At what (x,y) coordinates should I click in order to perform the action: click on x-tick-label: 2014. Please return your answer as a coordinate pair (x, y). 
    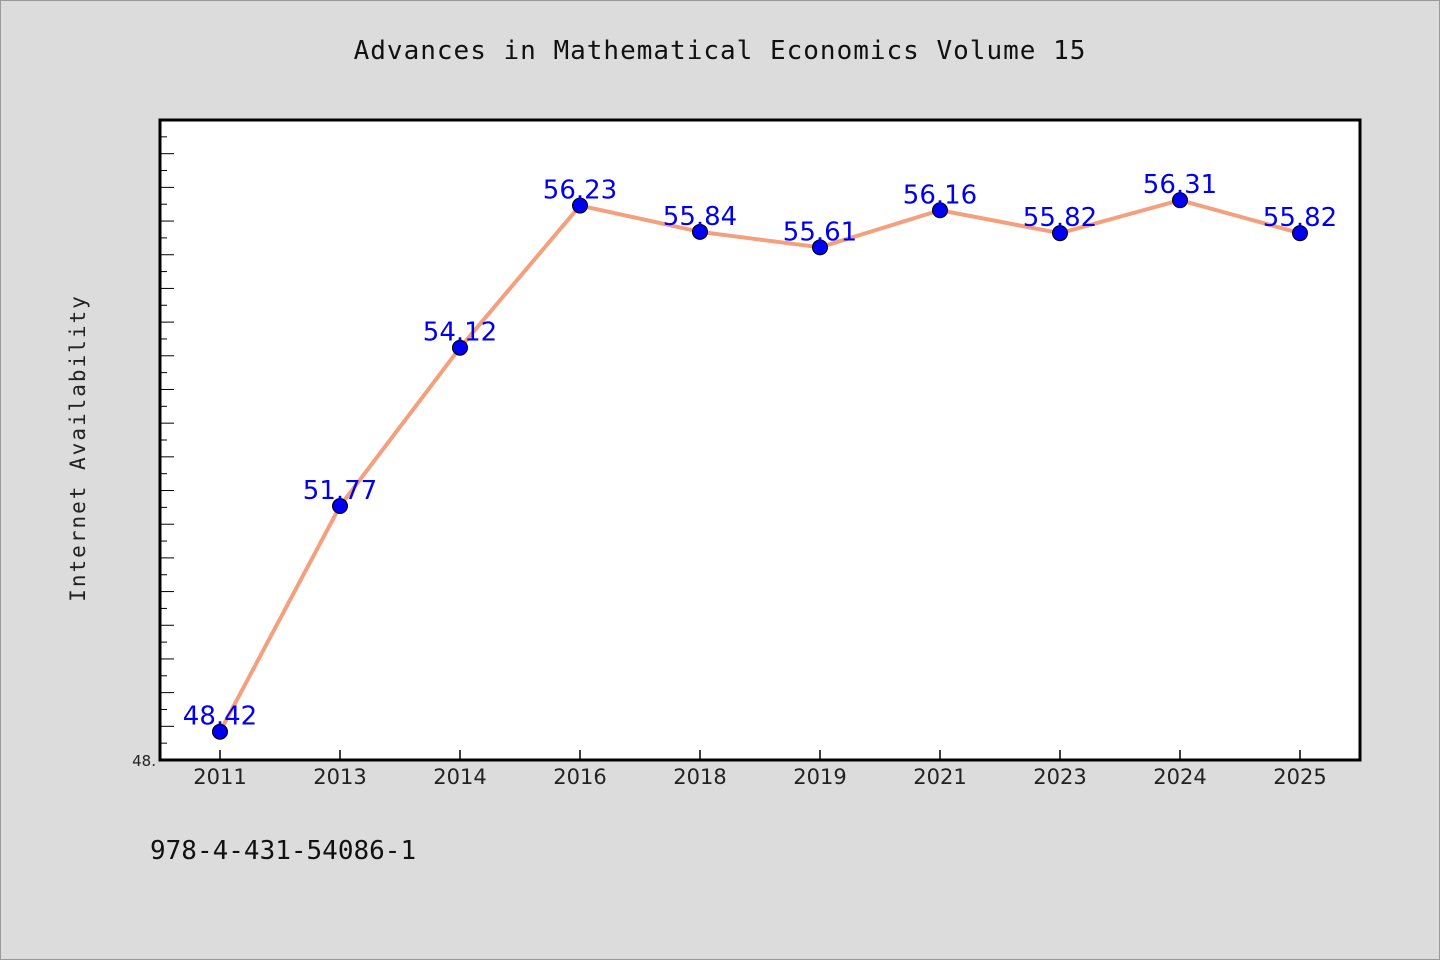
    Looking at the image, I should click on (459, 777).